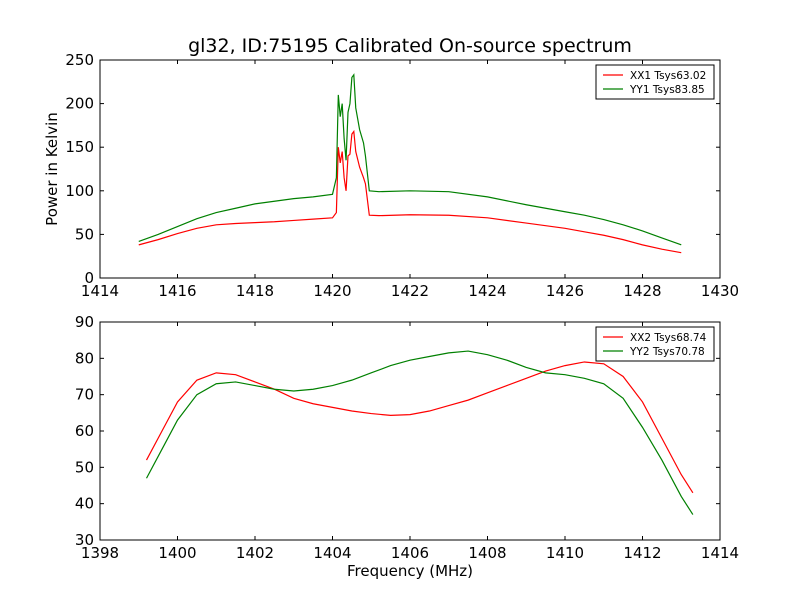  Describe the element at coordinates (565, 291) in the screenshot. I see `x-tick-label: 1426` at that location.